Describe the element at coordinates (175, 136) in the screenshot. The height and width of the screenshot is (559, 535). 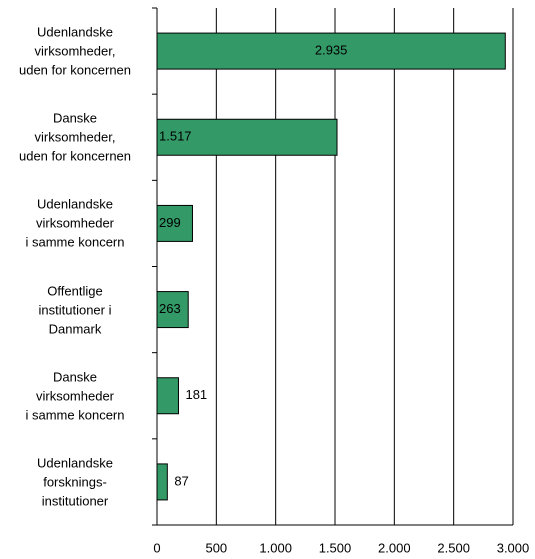
I see `value-label: 1.517` at that location.